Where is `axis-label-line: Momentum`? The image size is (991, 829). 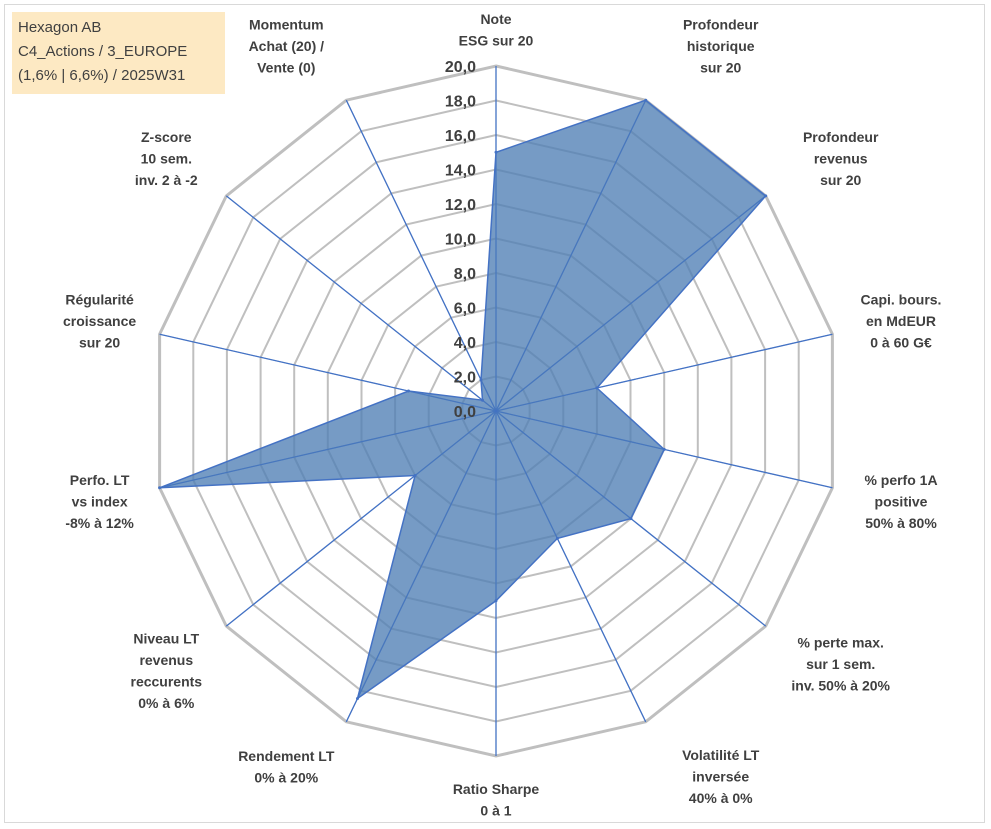
axis-label-line: Momentum is located at coordinates (286, 25).